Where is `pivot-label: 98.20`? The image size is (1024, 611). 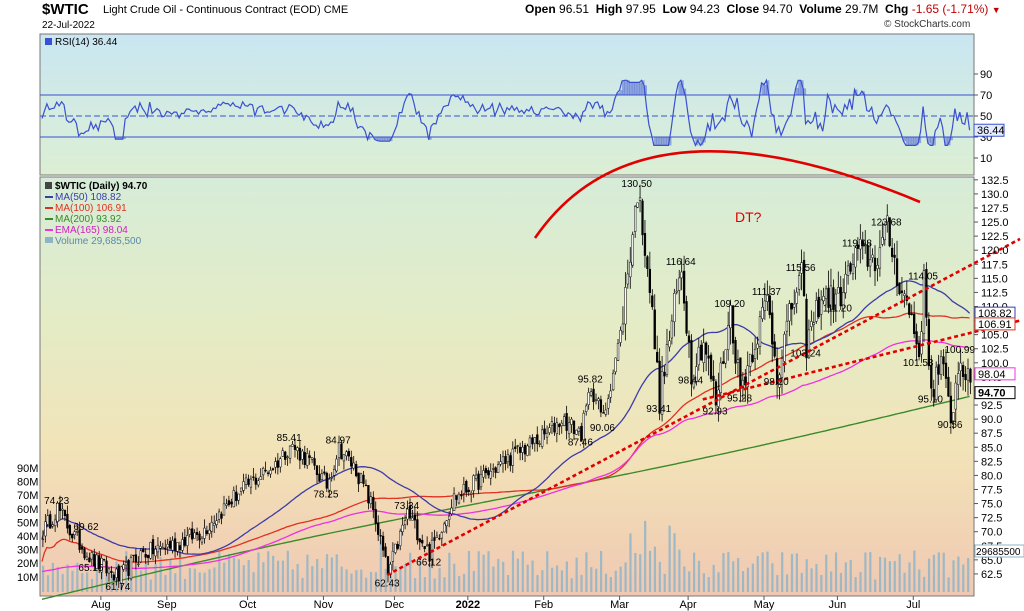
pivot-label: 98.20 is located at coordinates (776, 382).